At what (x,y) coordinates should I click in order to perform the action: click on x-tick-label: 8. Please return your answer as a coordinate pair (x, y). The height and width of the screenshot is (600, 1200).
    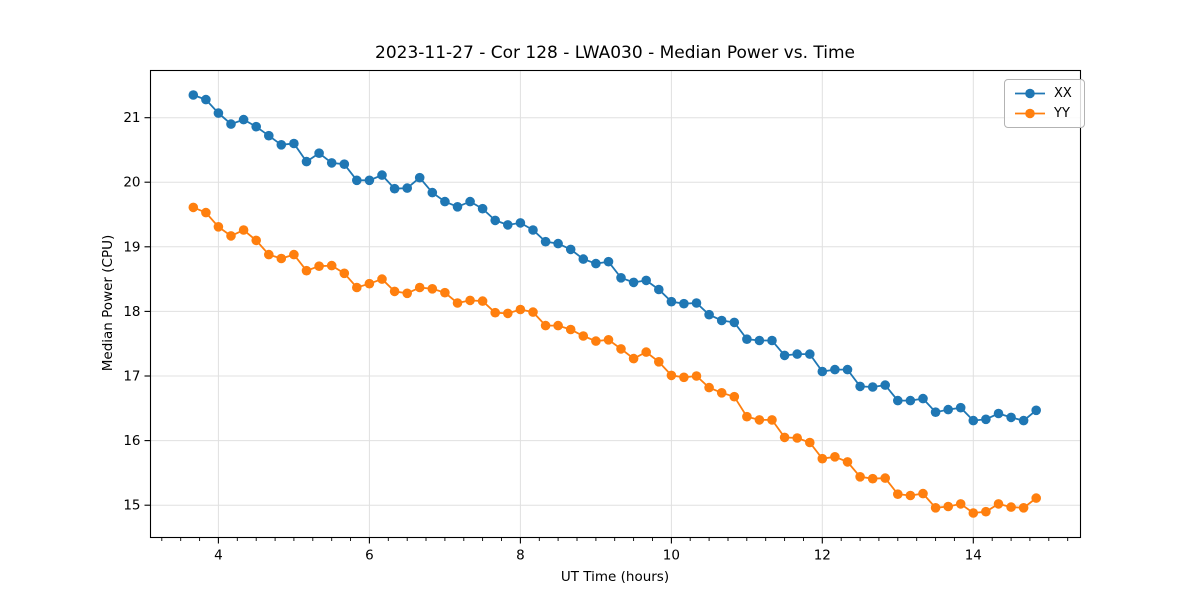
    Looking at the image, I should click on (520, 556).